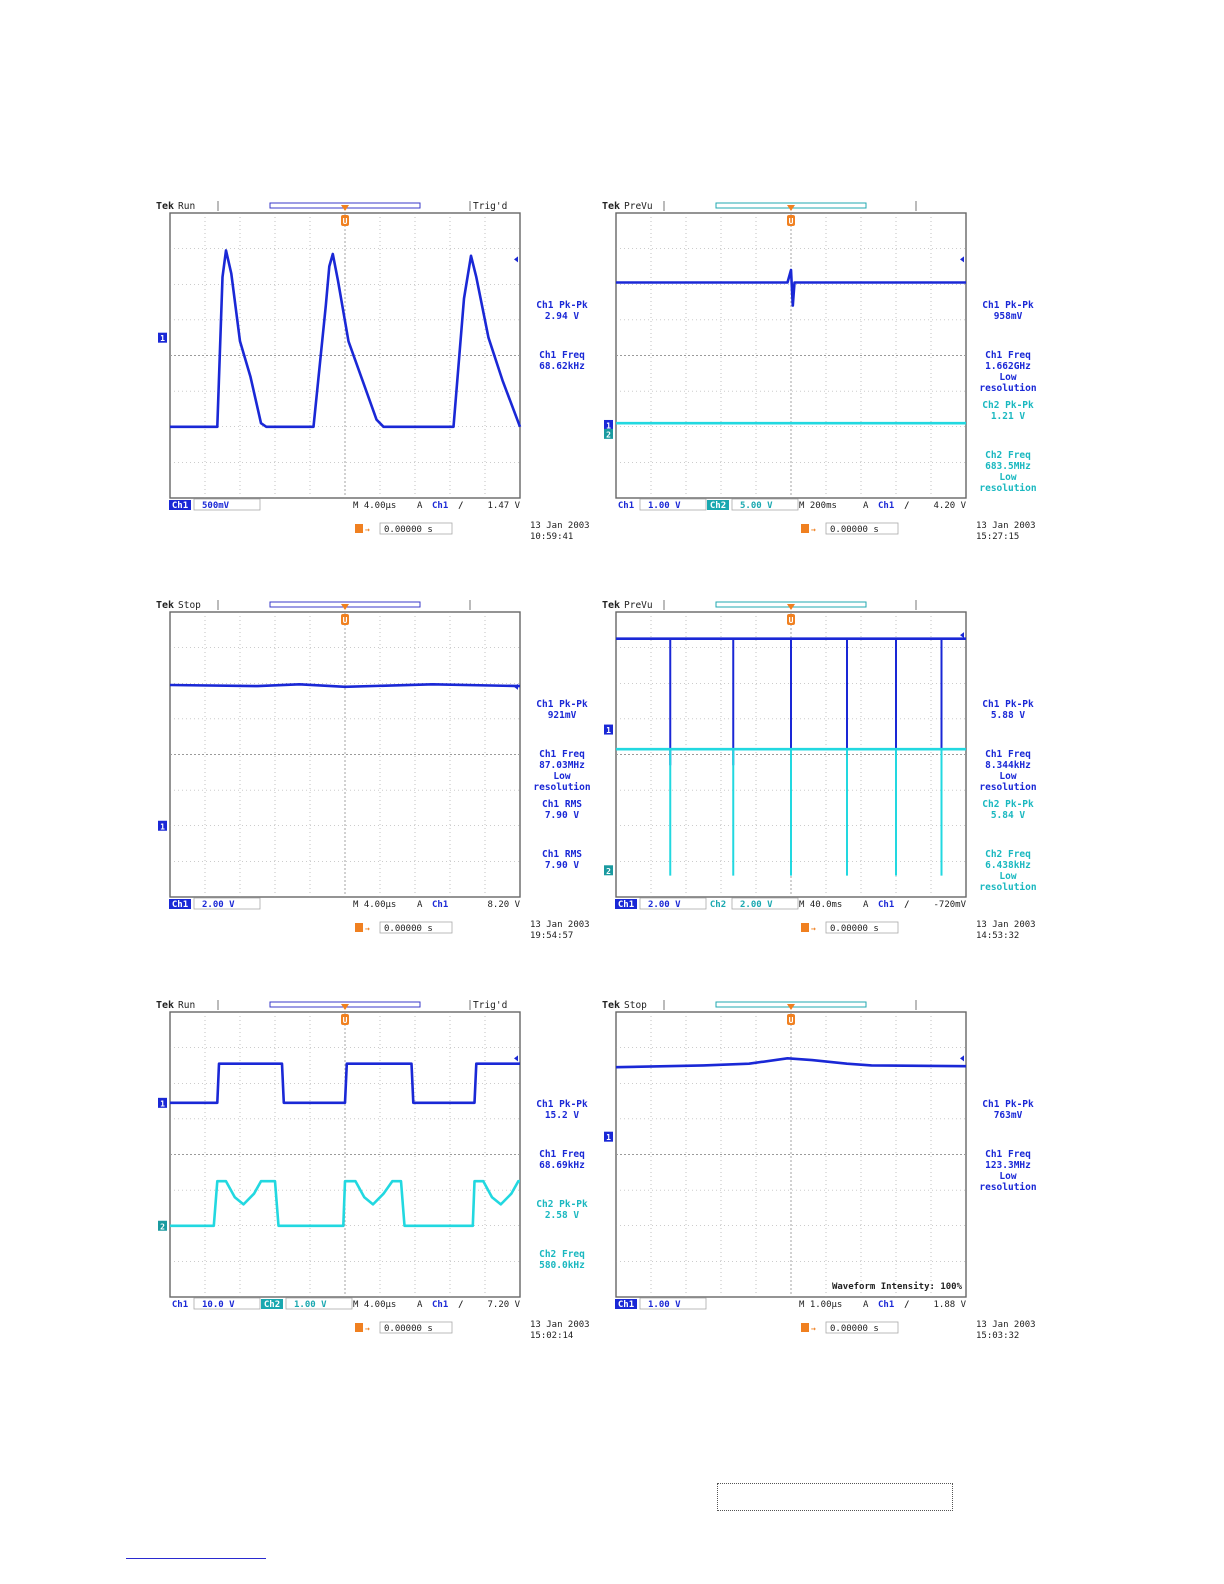  Describe the element at coordinates (374, 506) in the screenshot. I see `timebase: M 4.00µs` at that location.